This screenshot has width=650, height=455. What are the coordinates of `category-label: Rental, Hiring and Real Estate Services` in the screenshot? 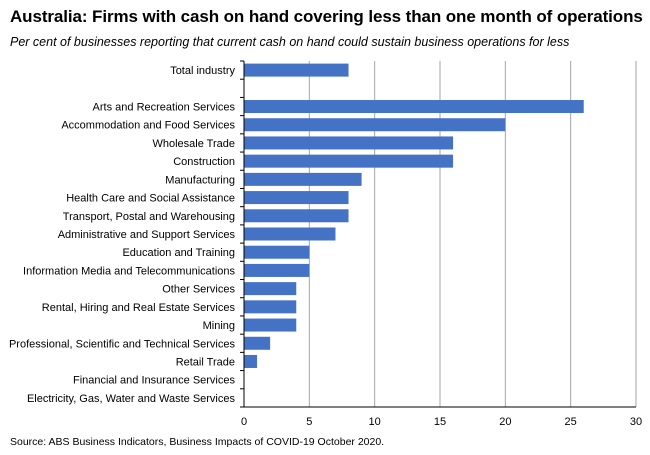 It's located at (139, 308).